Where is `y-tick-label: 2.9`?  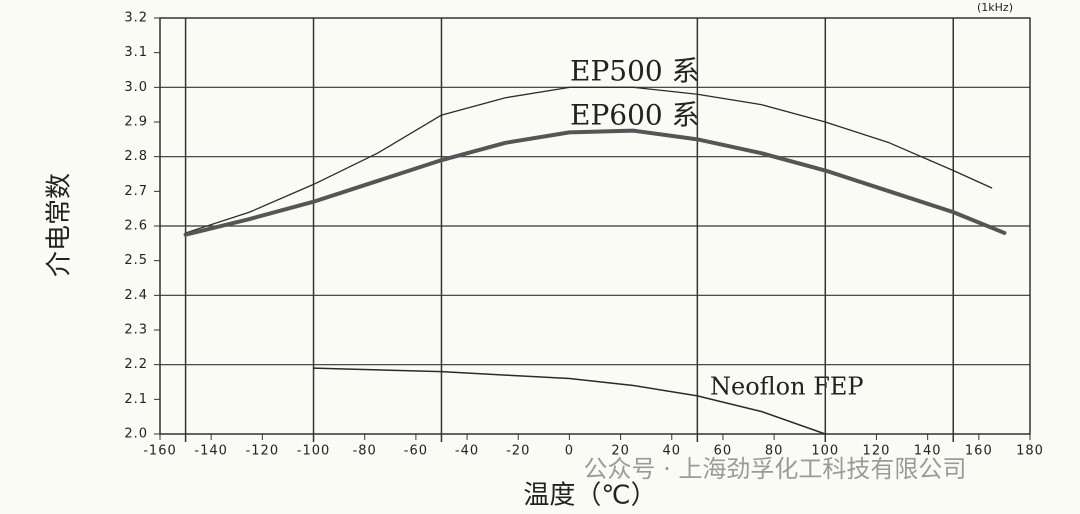 y-tick-label: 2.9 is located at coordinates (136, 122).